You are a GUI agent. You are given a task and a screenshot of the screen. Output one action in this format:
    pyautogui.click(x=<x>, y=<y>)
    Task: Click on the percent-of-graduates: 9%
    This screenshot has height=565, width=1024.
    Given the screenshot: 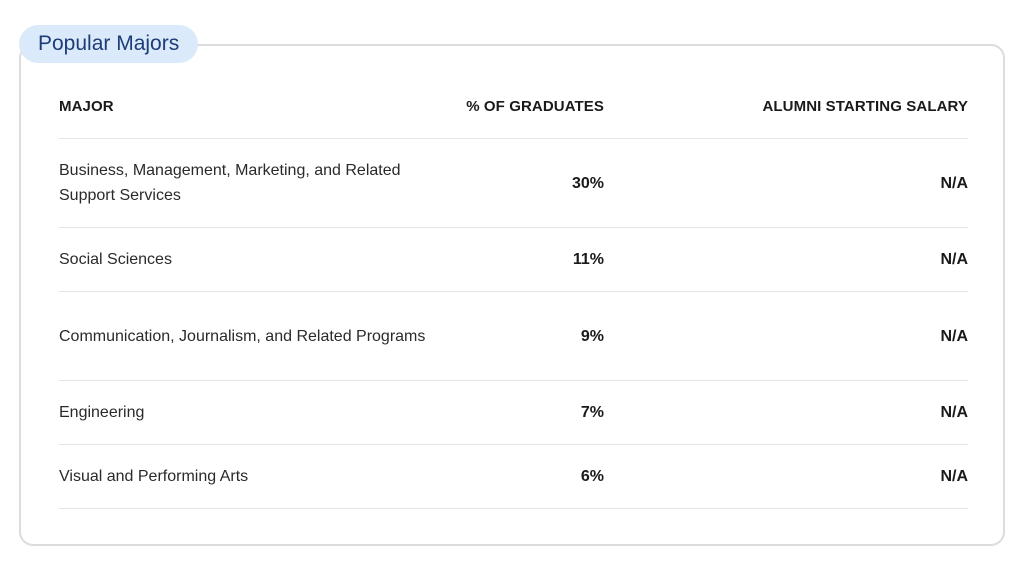 What is the action you would take?
    pyautogui.click(x=592, y=336)
    